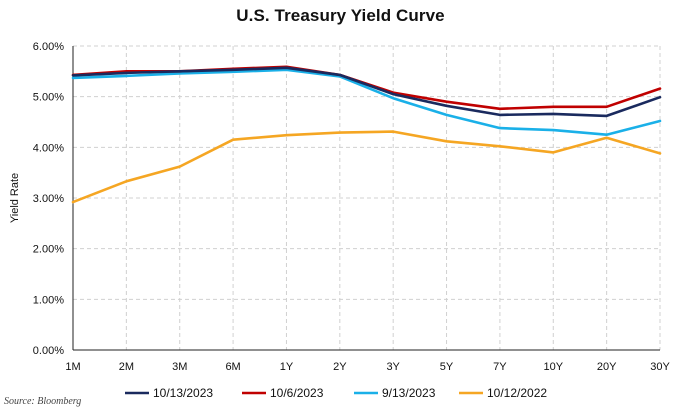 The image size is (681, 414). Describe the element at coordinates (340, 15) in the screenshot. I see `chart-title: U.S. Treasury Yield Curve` at that location.